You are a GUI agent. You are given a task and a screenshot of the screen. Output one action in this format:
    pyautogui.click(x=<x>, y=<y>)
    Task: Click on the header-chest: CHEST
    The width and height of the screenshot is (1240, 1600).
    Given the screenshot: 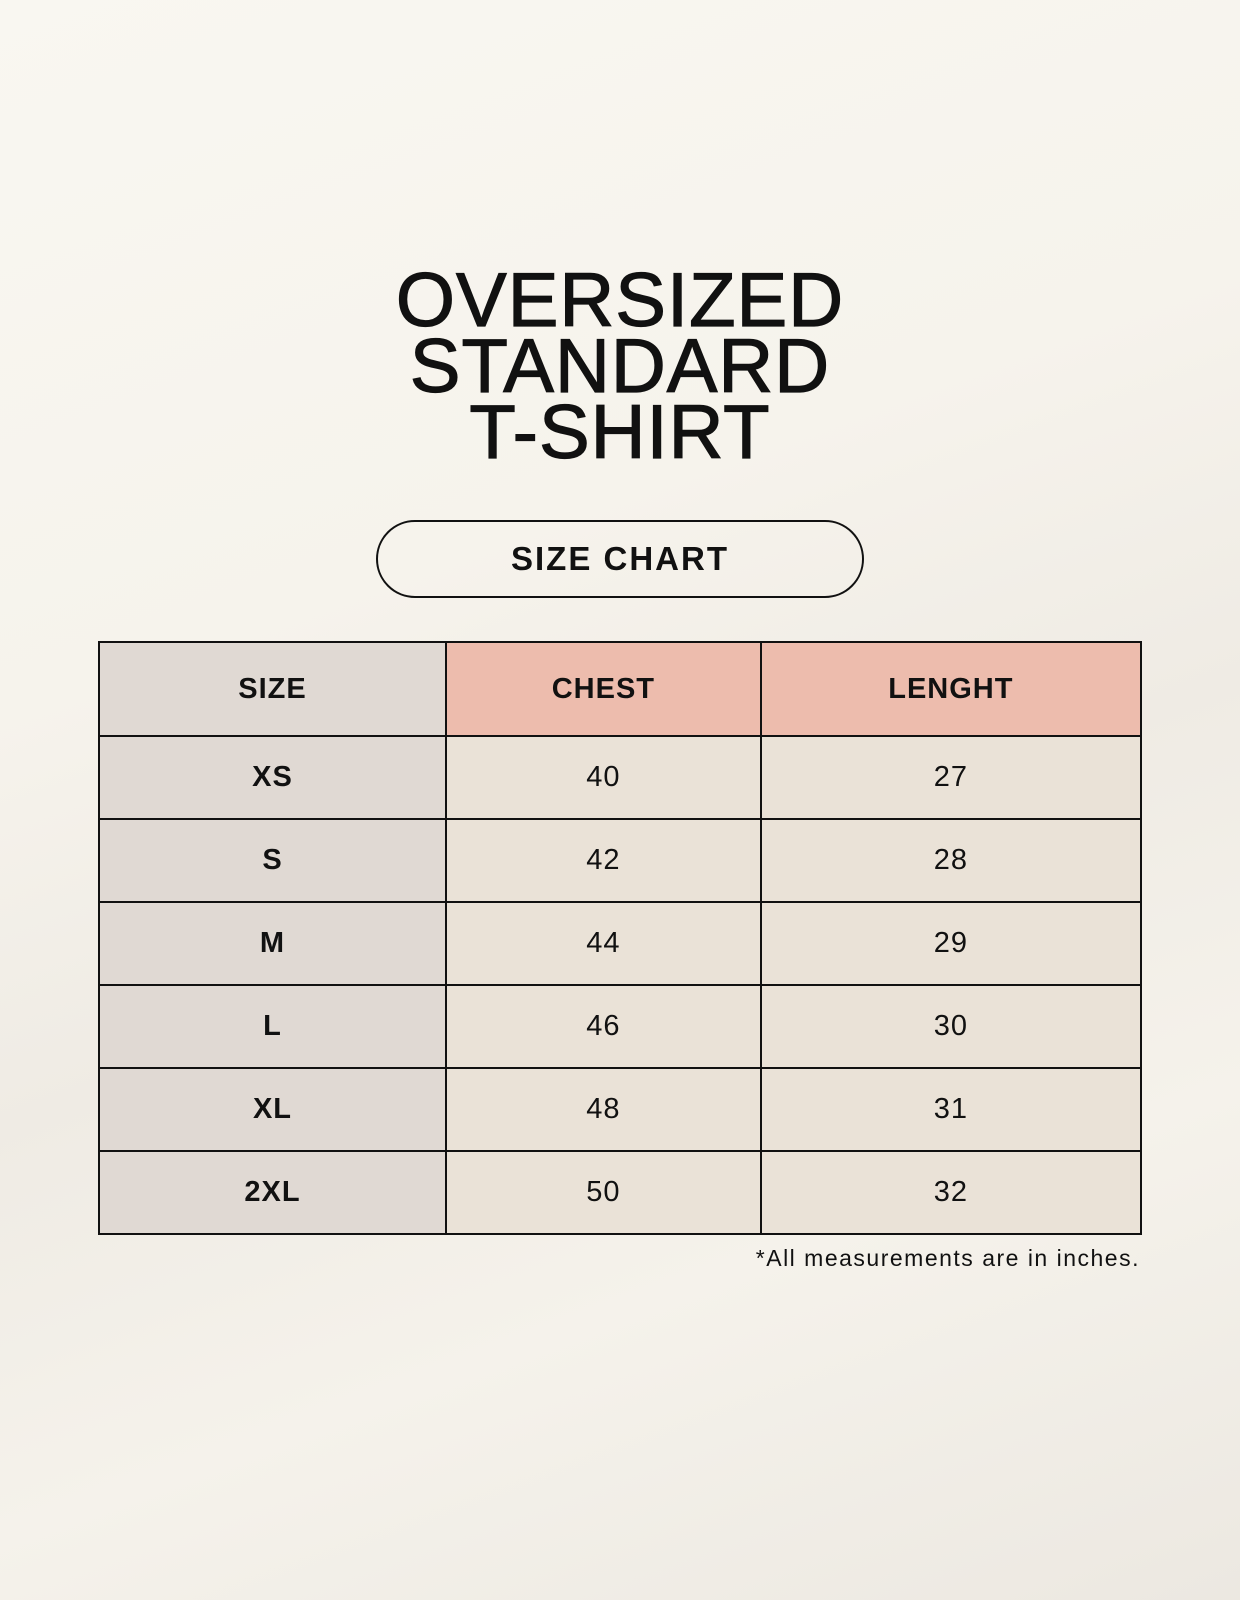 What is the action you would take?
    pyautogui.click(x=603, y=689)
    